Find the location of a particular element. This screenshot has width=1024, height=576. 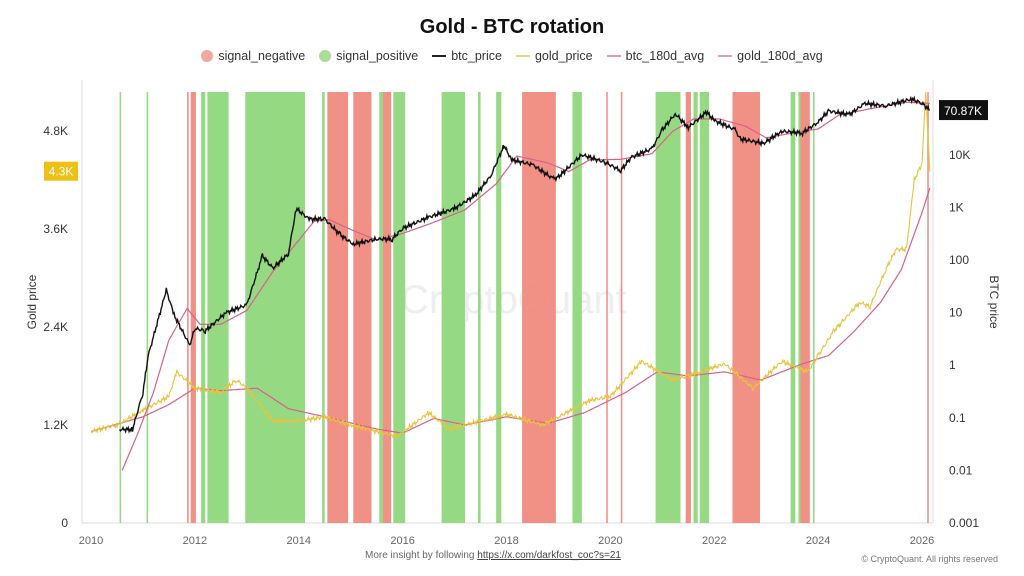

legend-btc-180d-avg: btc_180d_avg is located at coordinates (655, 56).